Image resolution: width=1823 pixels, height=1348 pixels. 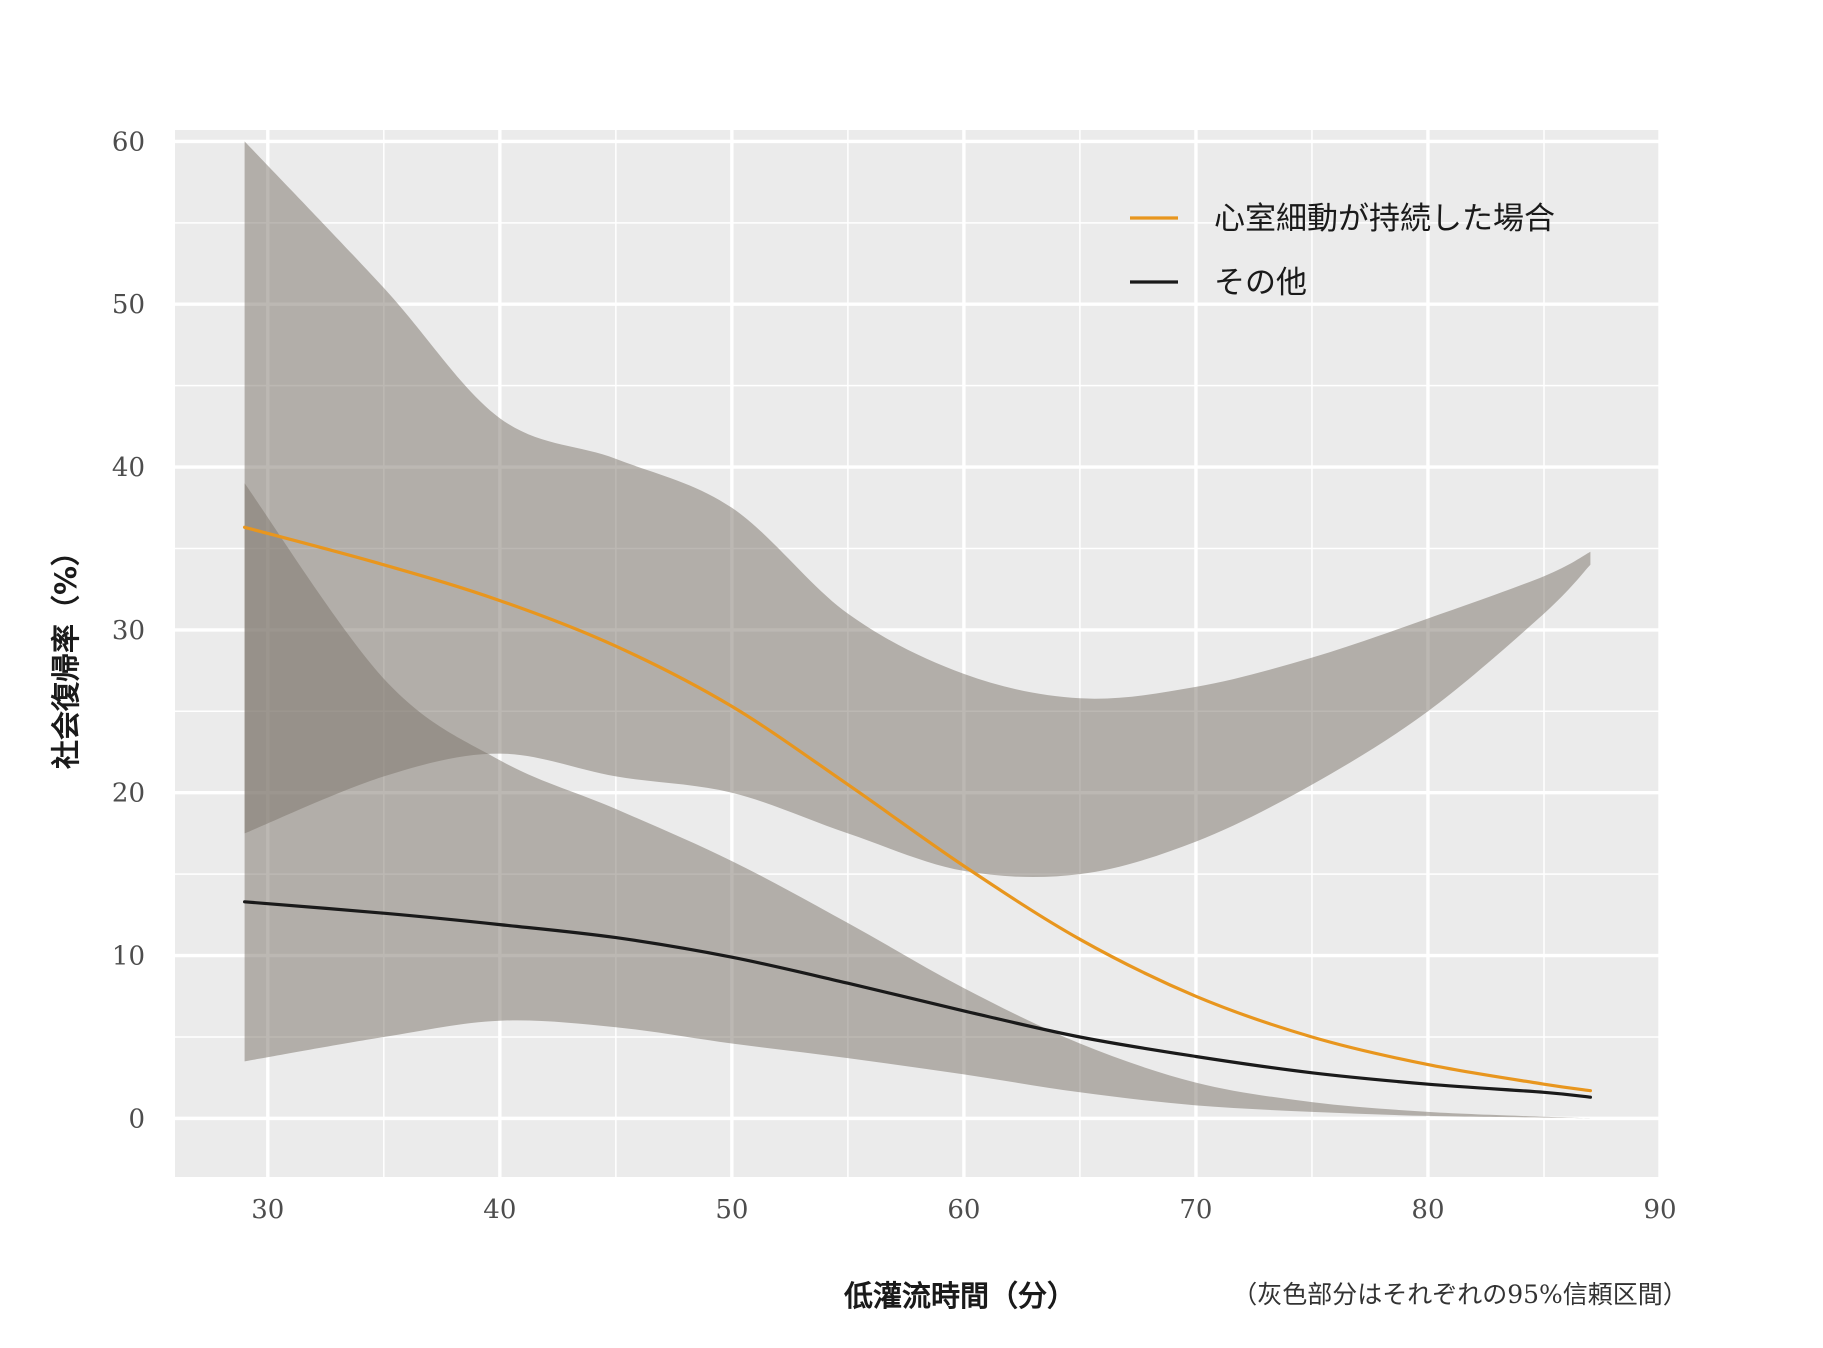 What do you see at coordinates (1195, 1210) in the screenshot?
I see `x-tick-label: 70` at bounding box center [1195, 1210].